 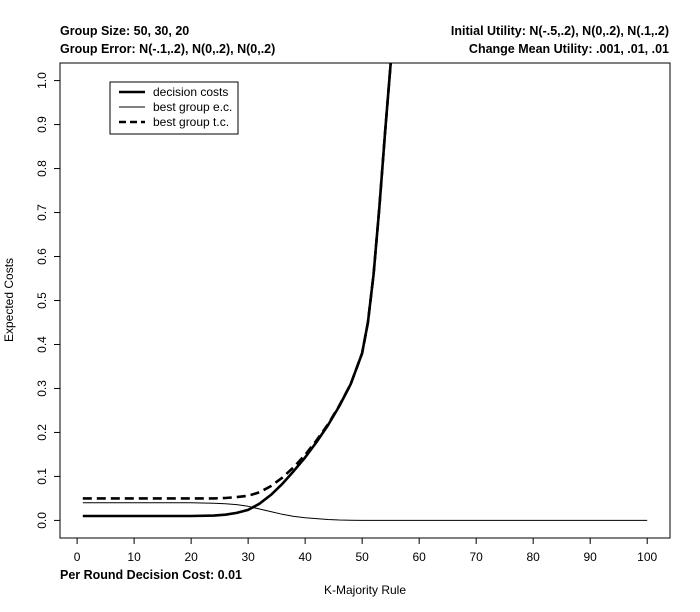 I want to click on change-mean-utility-text: Change Mean Utility: .001, .01, .01, so click(x=568, y=49).